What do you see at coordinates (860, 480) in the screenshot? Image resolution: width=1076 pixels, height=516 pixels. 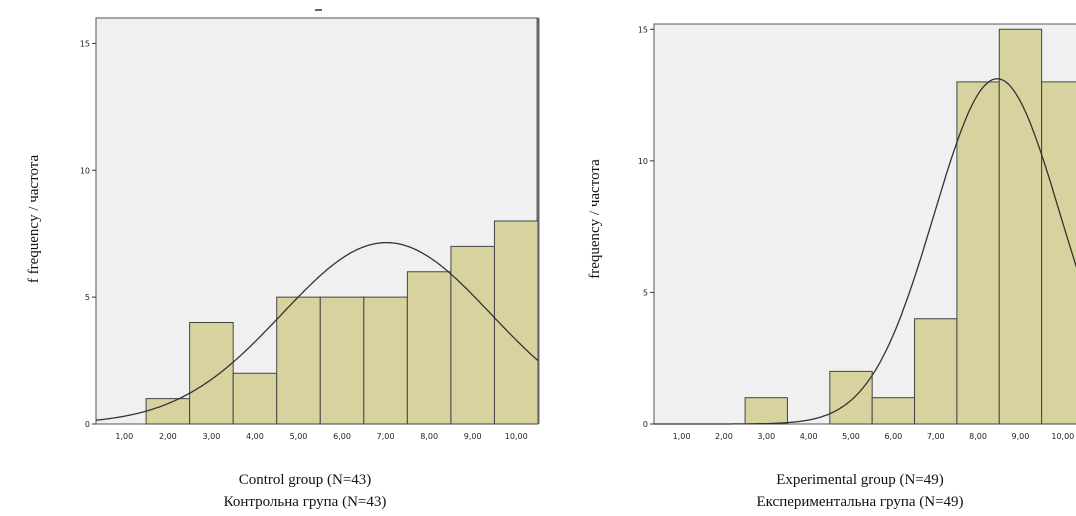 I see `caption-line-1: Experimental group (N=49)` at bounding box center [860, 480].